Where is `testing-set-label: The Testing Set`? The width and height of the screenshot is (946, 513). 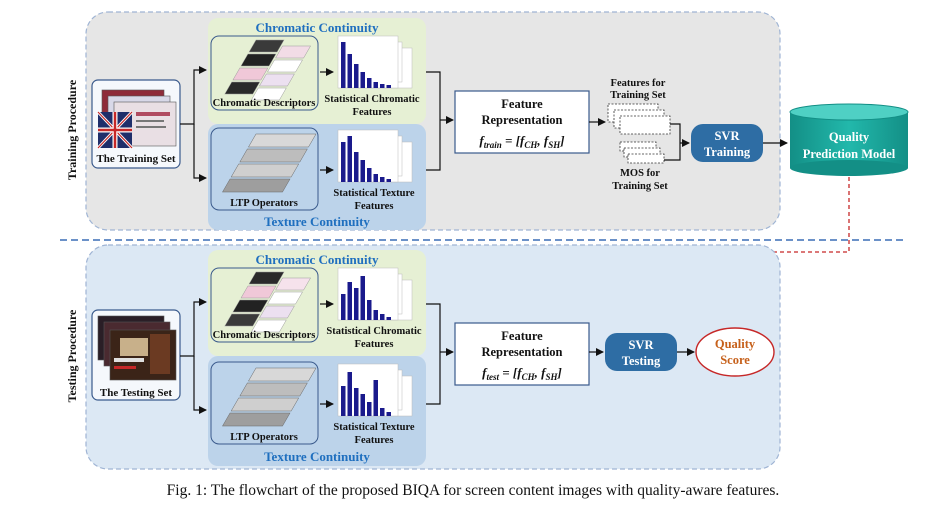 testing-set-label: The Testing Set is located at coordinates (136, 393).